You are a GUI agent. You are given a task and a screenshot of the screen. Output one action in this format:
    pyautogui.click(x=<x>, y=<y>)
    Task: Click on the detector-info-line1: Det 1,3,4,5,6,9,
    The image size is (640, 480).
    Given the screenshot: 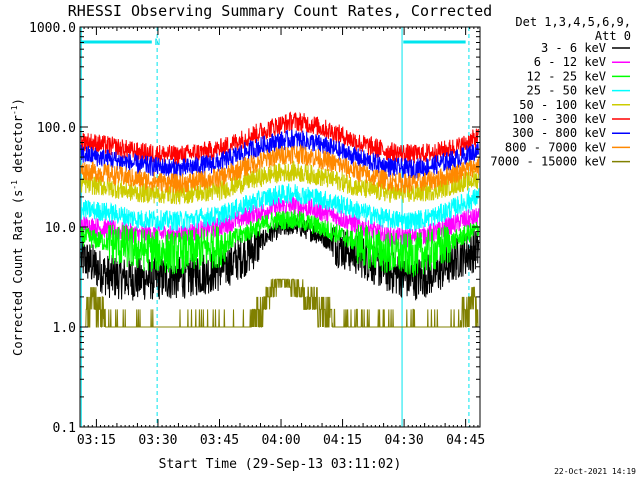 What is the action you would take?
    pyautogui.click(x=573, y=22)
    